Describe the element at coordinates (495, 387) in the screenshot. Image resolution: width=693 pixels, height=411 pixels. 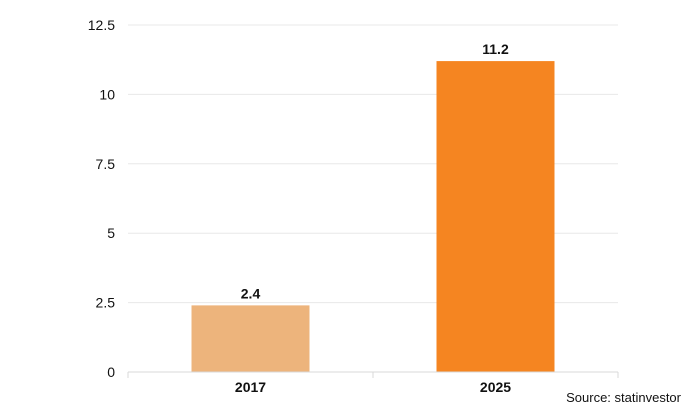
I see `x-tick-label: 2025` at that location.